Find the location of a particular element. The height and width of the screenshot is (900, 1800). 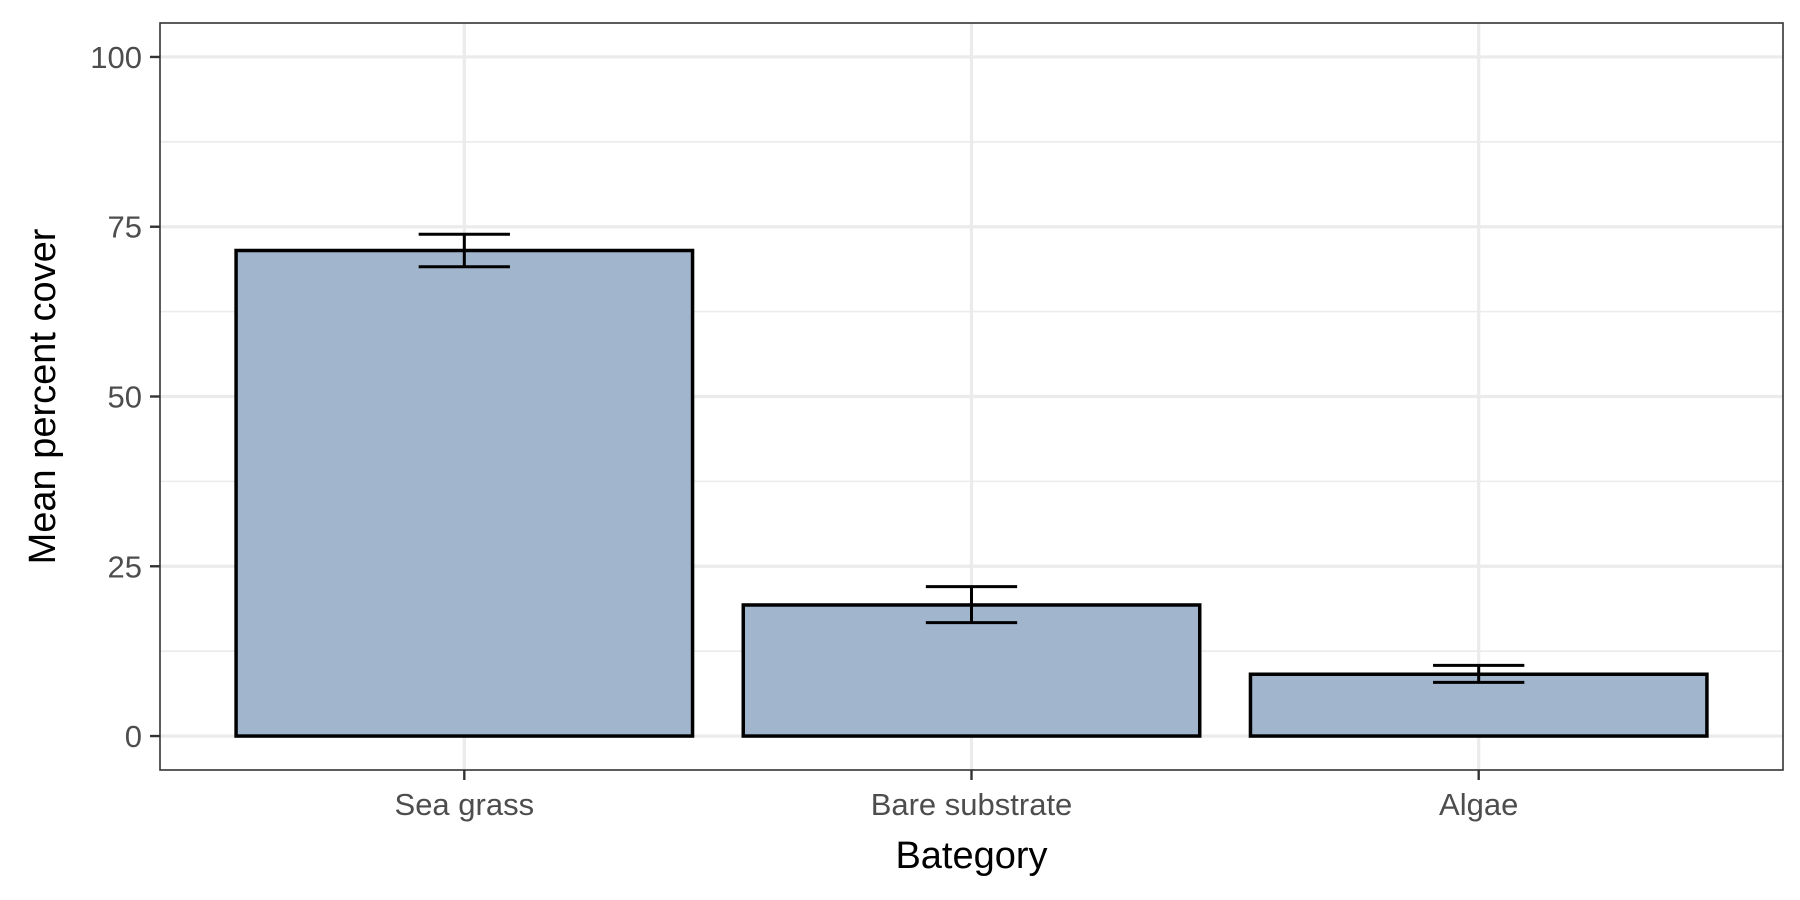

y-tick-label: 0 is located at coordinates (133, 736).